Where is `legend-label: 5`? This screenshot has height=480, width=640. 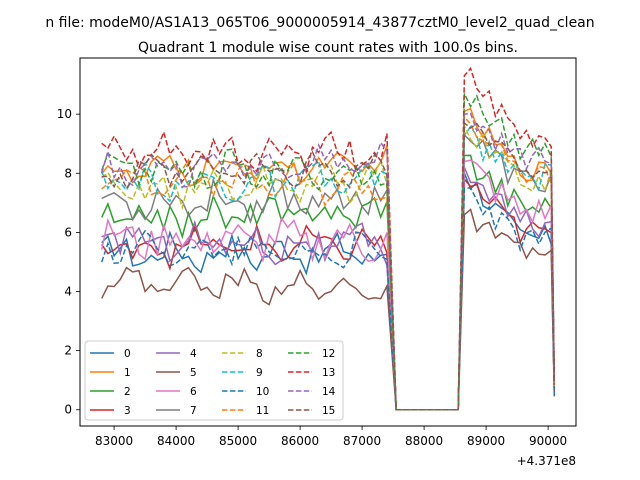 legend-label: 5 is located at coordinates (193, 373).